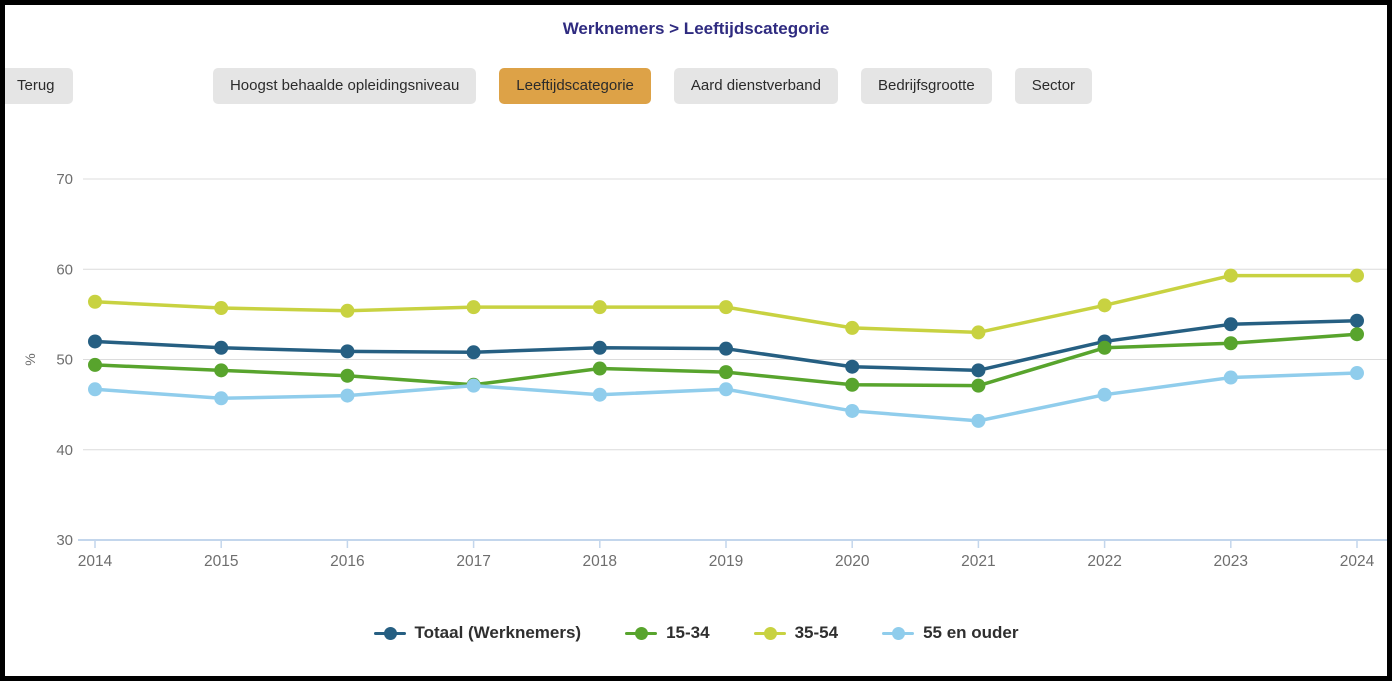 Image resolution: width=1392 pixels, height=681 pixels. What do you see at coordinates (64, 269) in the screenshot?
I see `y-tick-label: 60` at bounding box center [64, 269].